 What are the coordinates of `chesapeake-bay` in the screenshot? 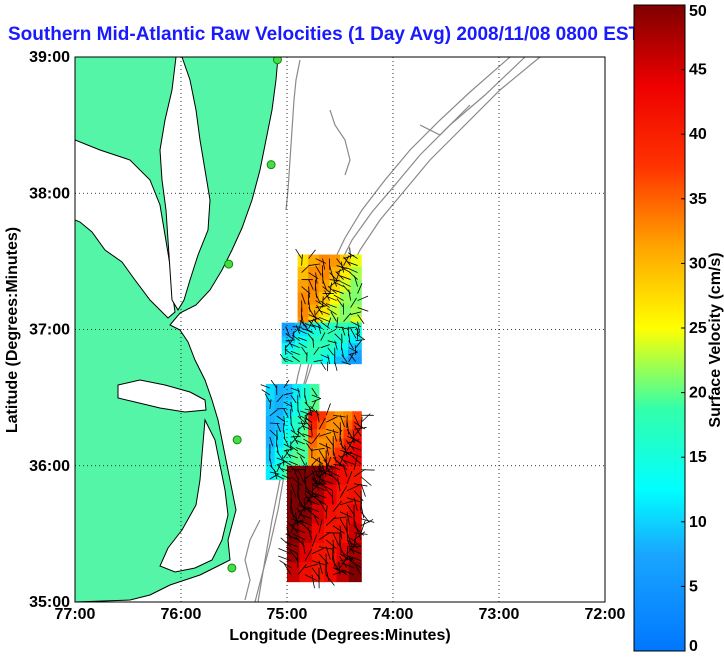 It's located at (125, 229).